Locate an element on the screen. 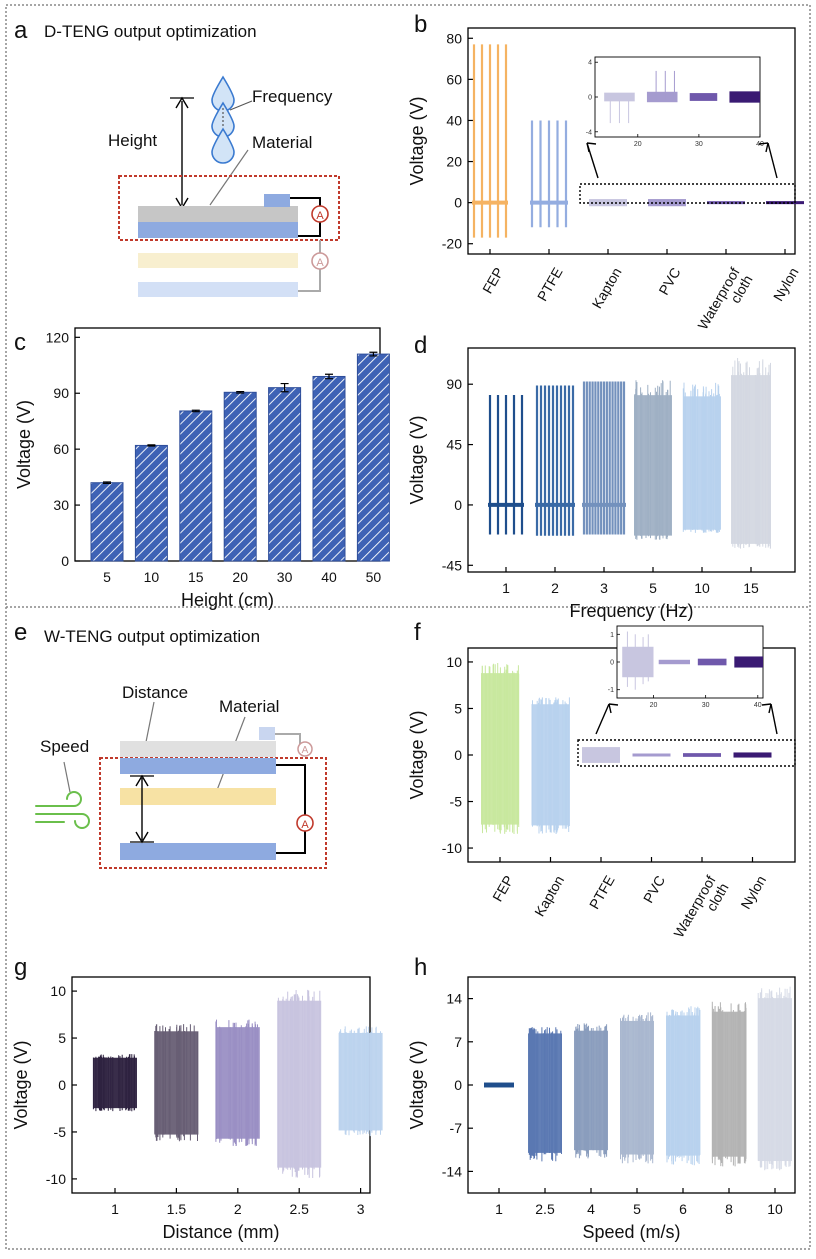 The image size is (816, 1259). series-2.5-mm is located at coordinates (299, 1083).